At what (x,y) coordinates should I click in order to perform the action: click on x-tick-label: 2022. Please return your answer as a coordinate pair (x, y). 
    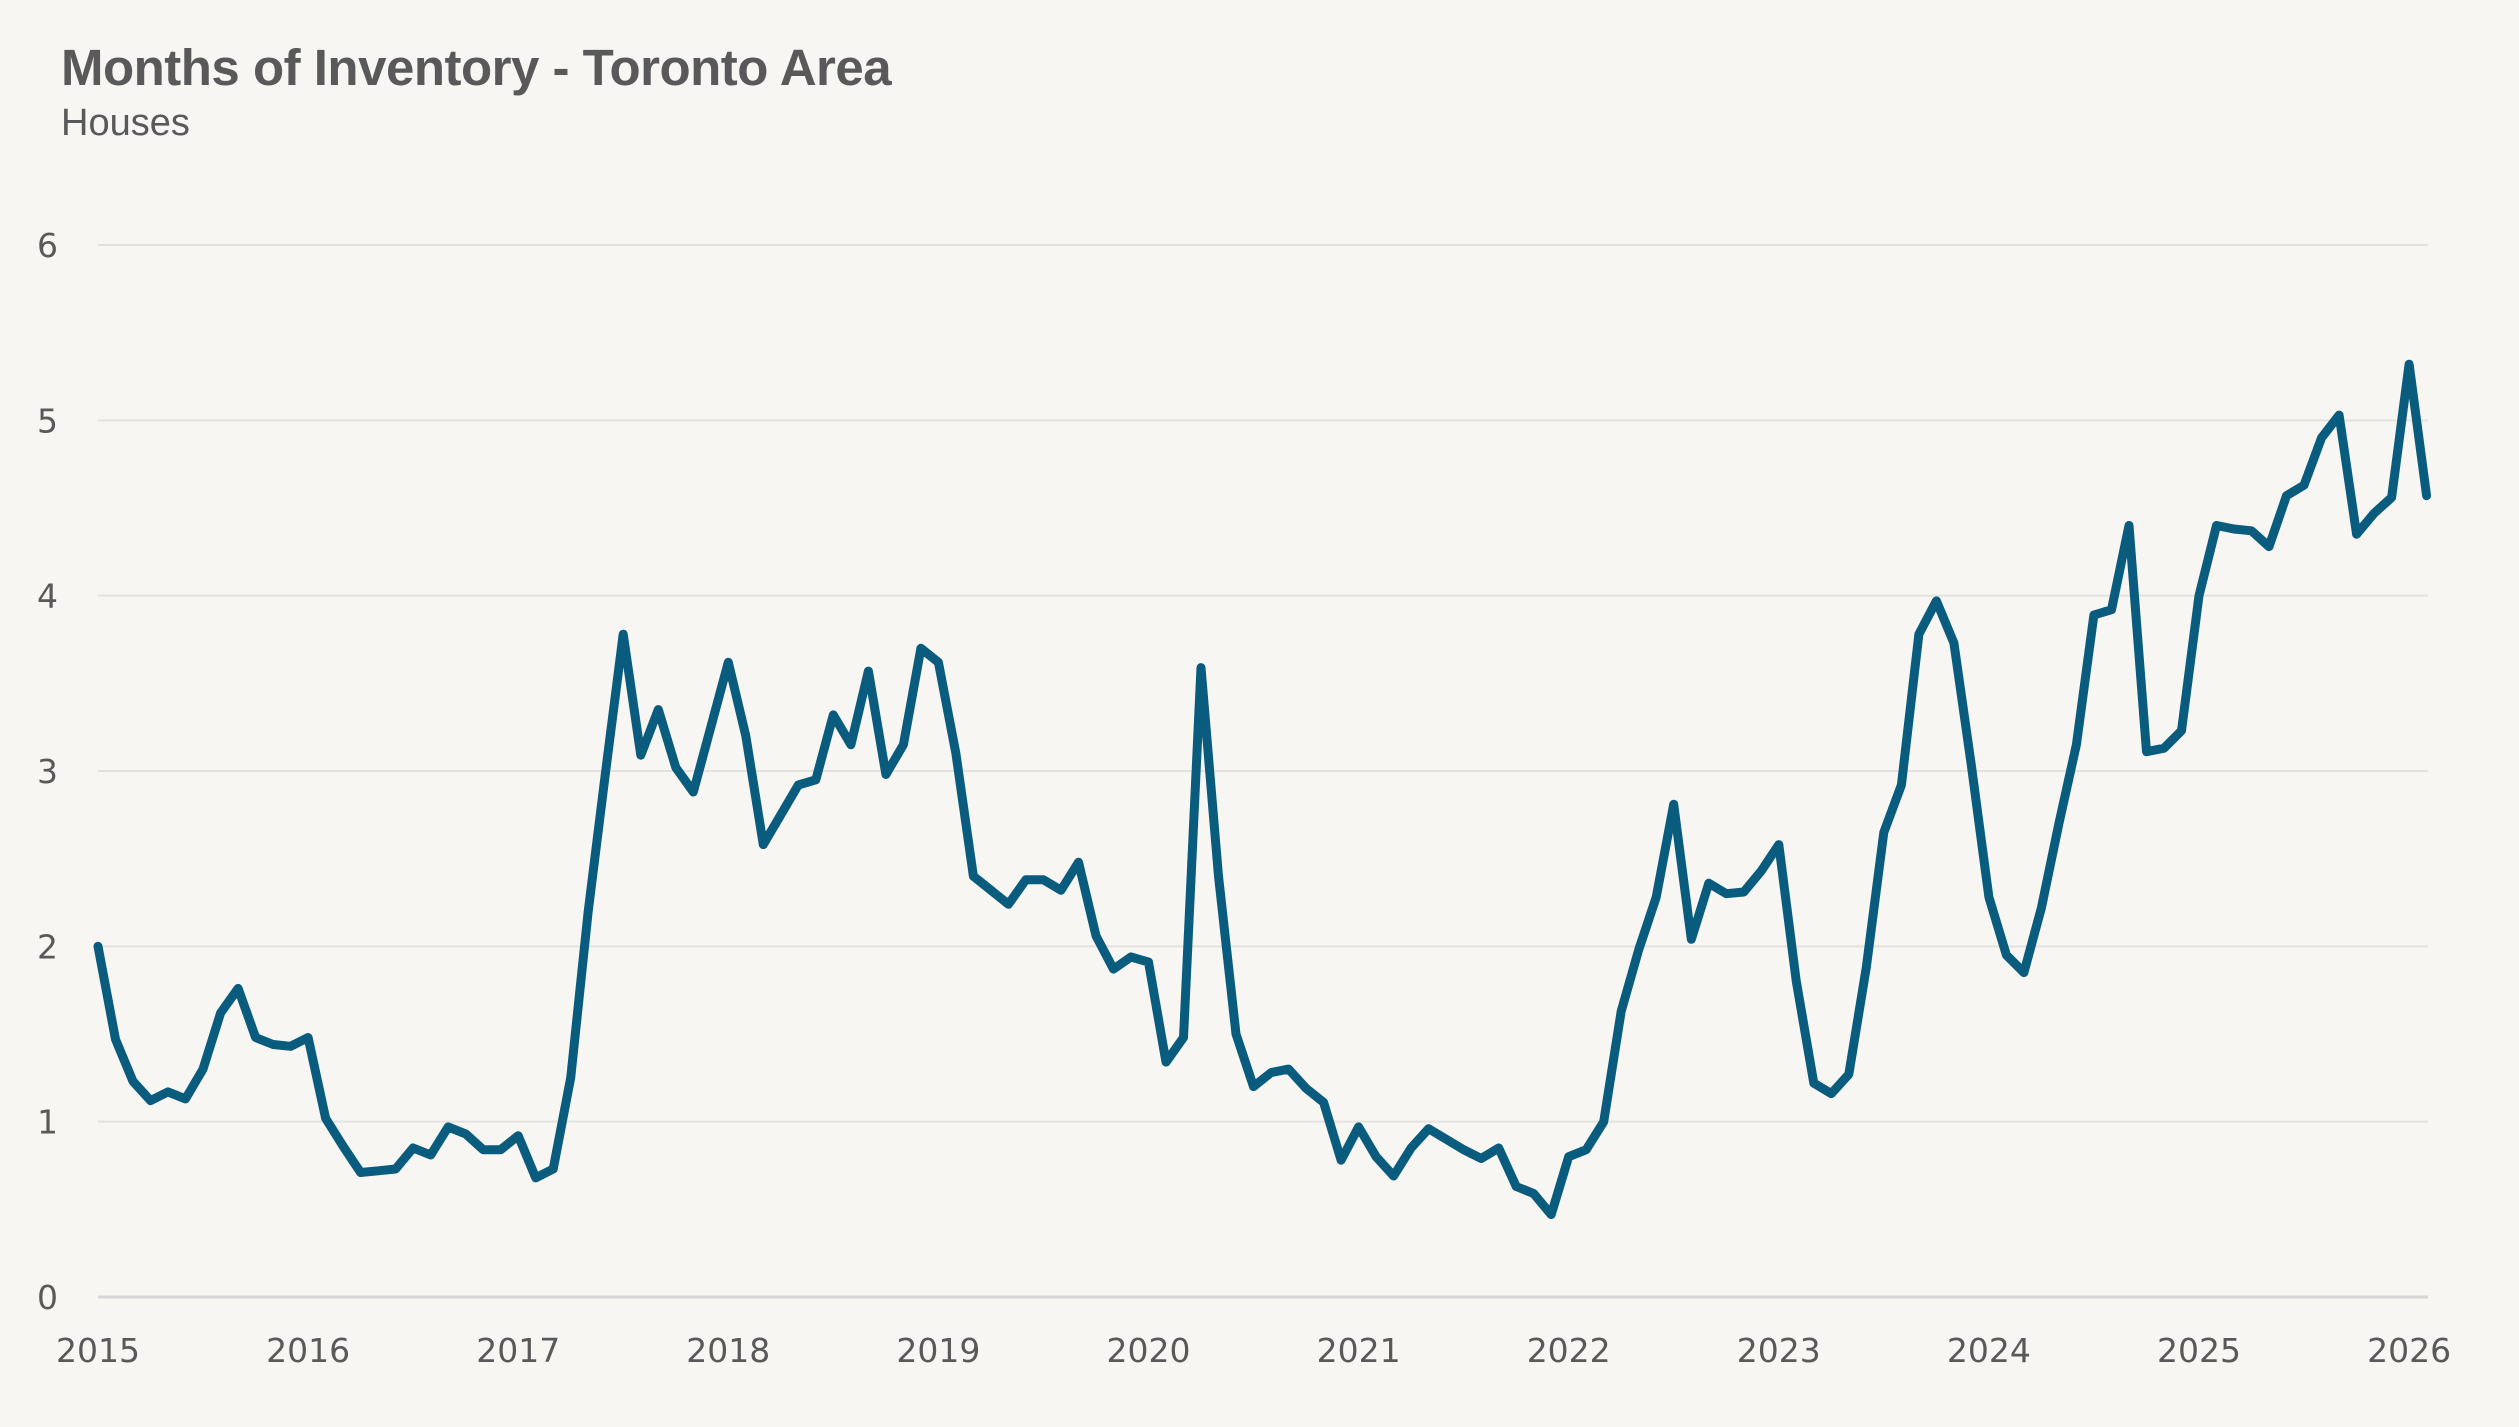
    Looking at the image, I should click on (1569, 1350).